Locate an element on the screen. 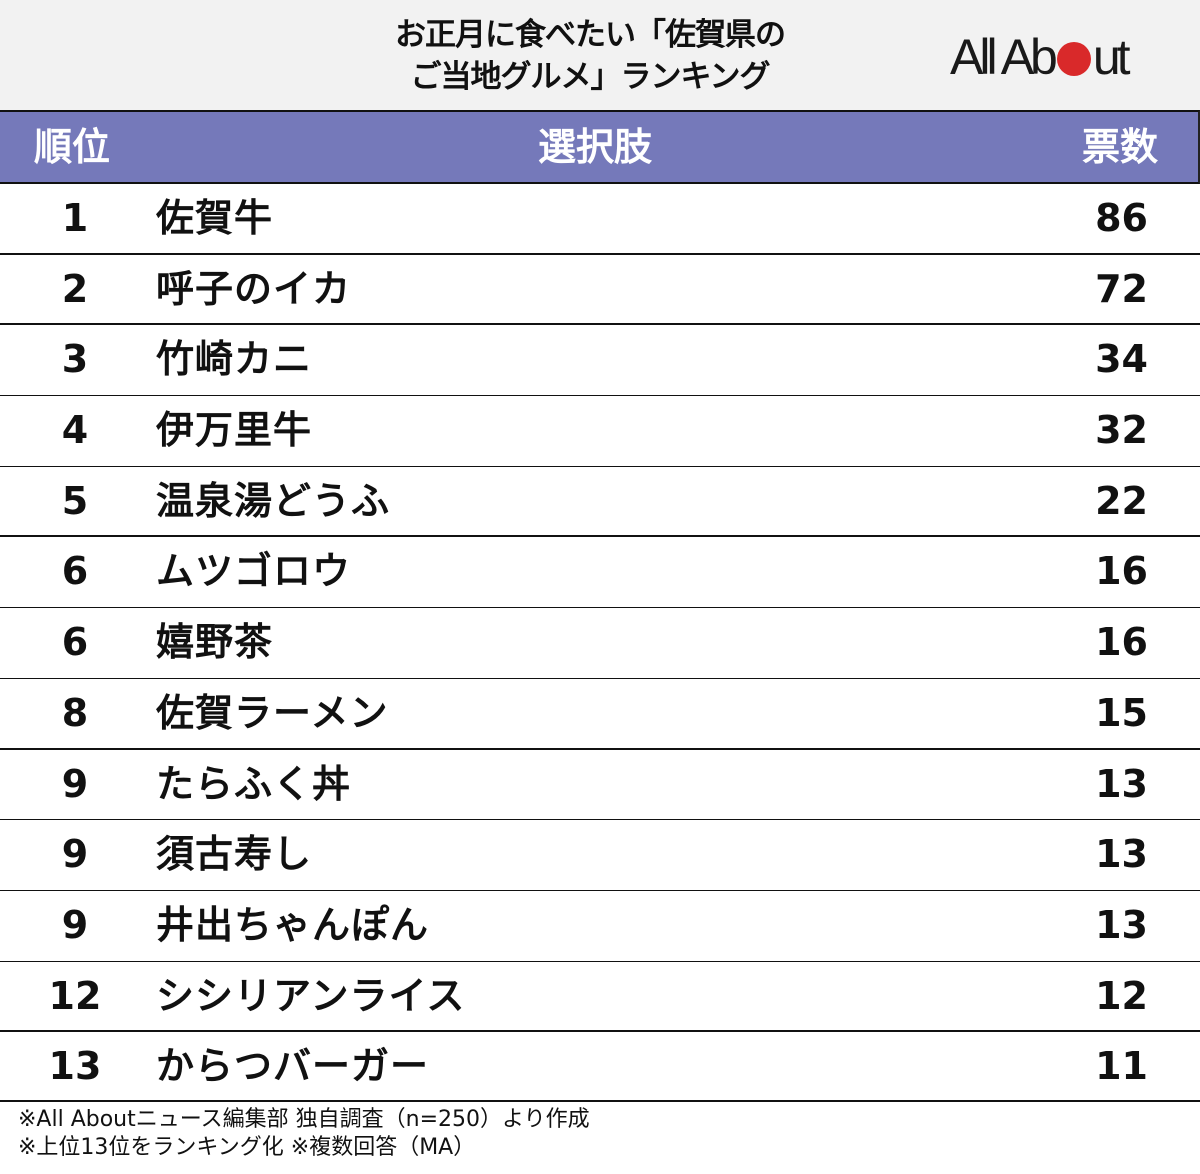 Image resolution: width=1200 pixels, height=1174 pixels. choice-cell: 嬉野茶 is located at coordinates (215, 642).